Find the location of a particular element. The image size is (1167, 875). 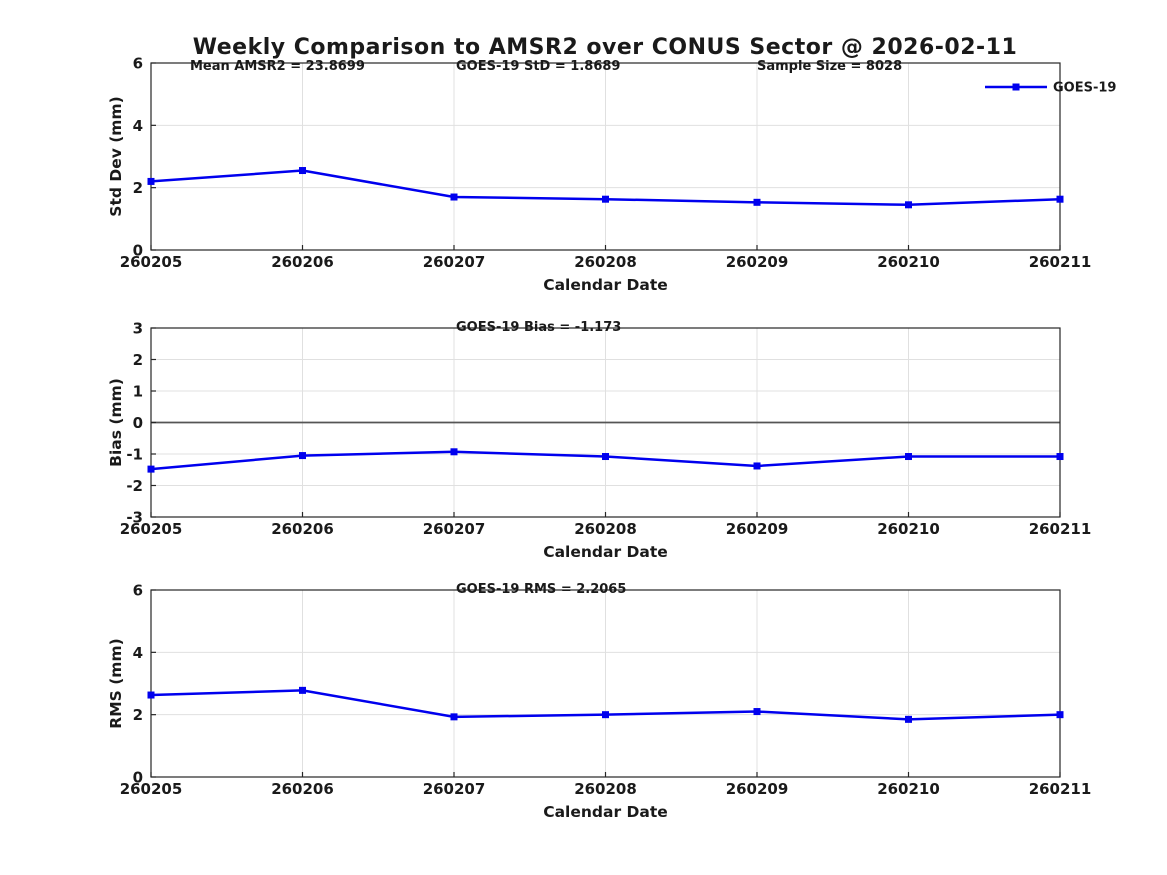

y-tick-label: -2 is located at coordinates (134, 486).